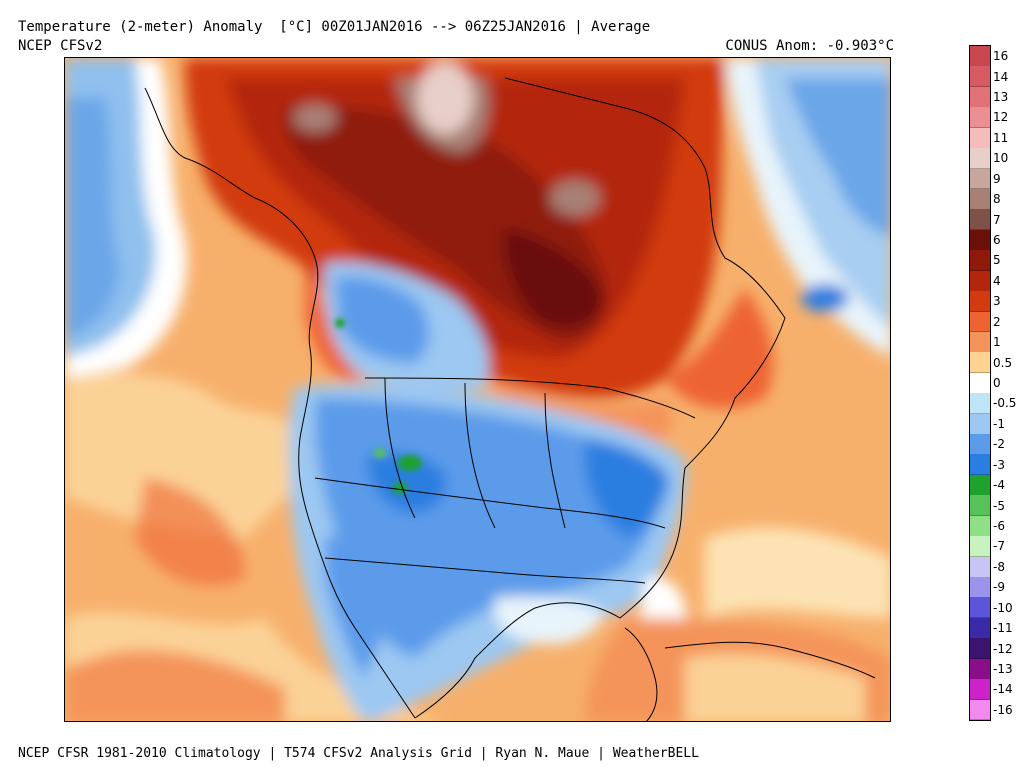  I want to click on colorbar-label: 3, so click(997, 301).